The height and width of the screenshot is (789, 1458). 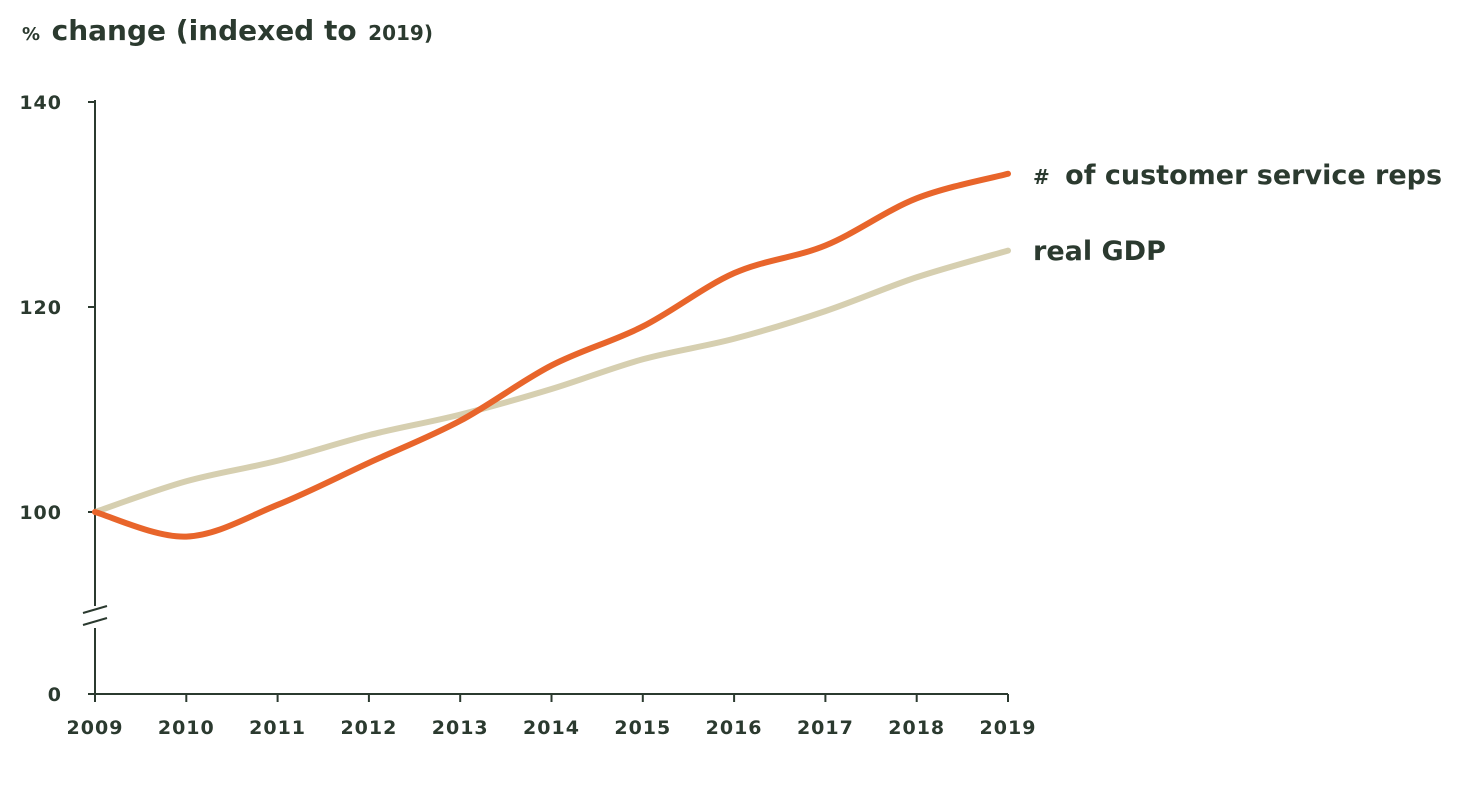 I want to click on x-tick-label: 2014, so click(x=551, y=728).